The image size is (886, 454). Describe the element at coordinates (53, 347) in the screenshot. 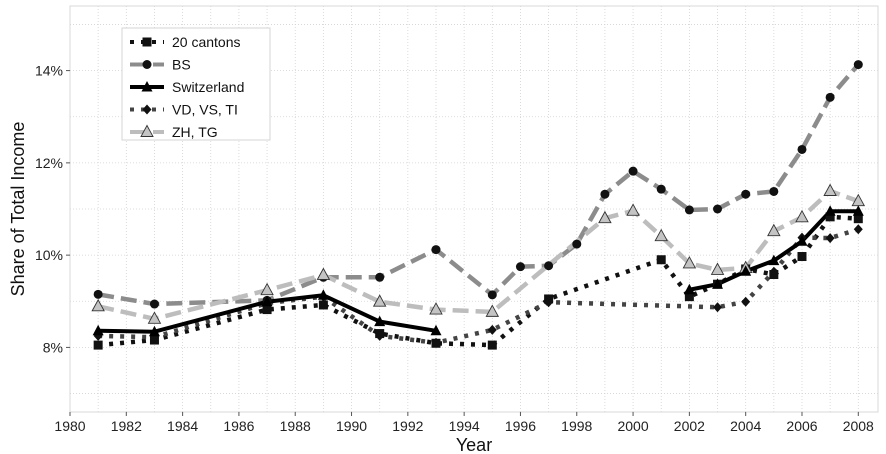

I see `y-tick-label: 8%` at that location.